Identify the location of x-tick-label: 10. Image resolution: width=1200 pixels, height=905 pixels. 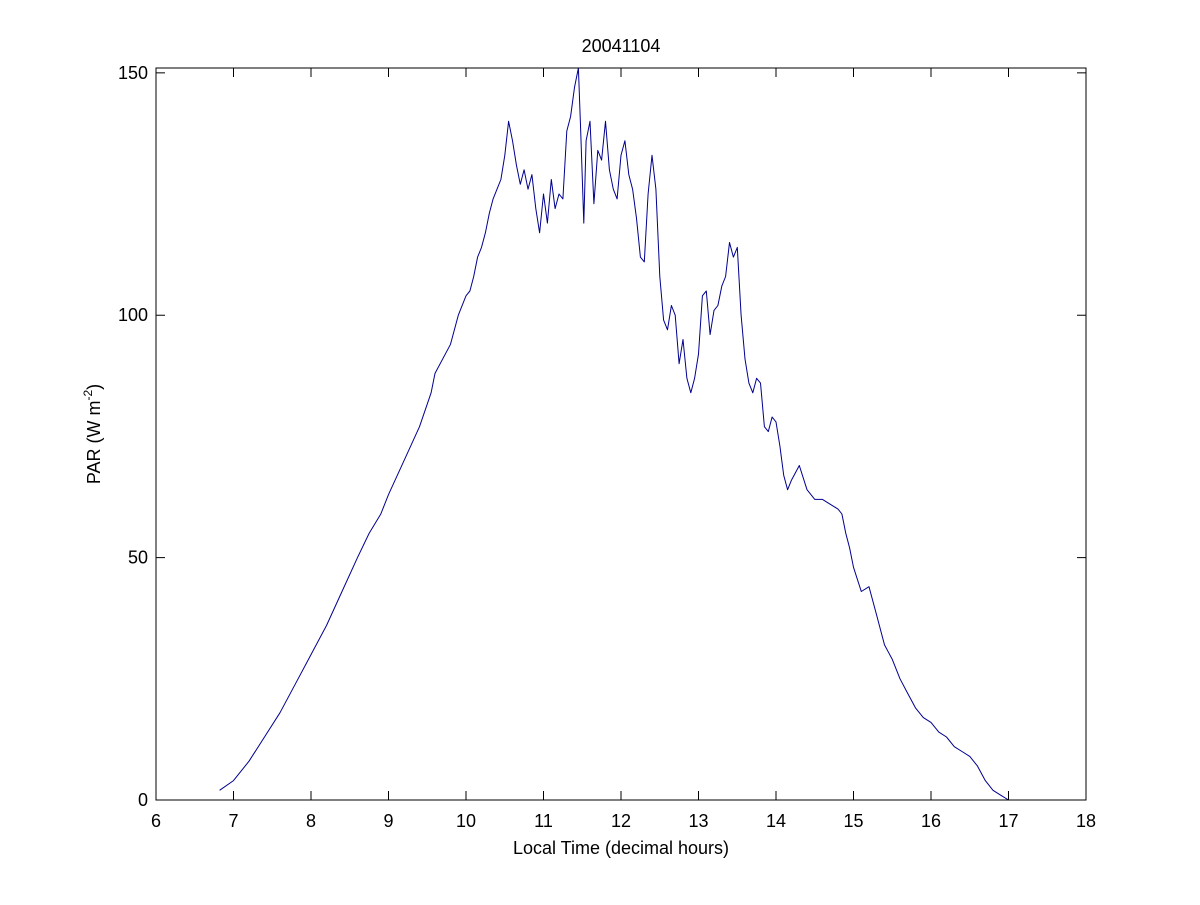
(466, 821).